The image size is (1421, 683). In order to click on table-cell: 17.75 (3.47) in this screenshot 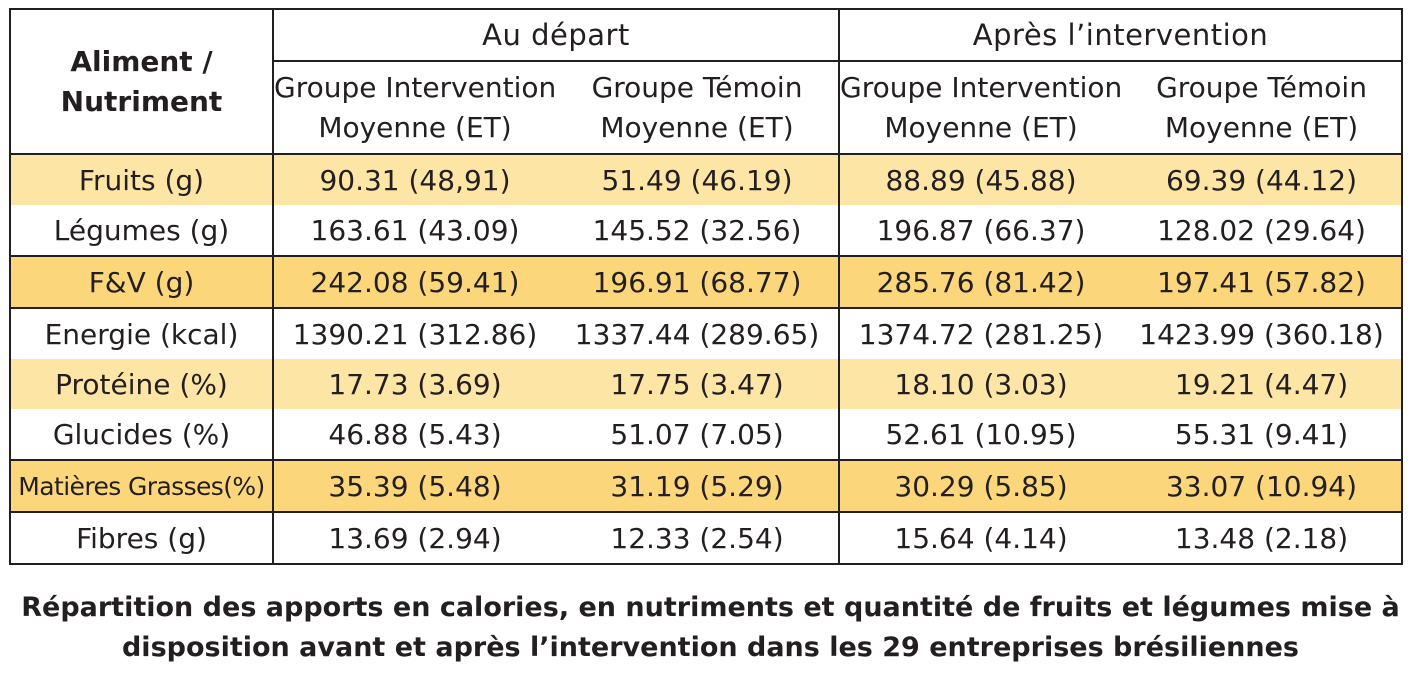, I will do `click(698, 384)`.